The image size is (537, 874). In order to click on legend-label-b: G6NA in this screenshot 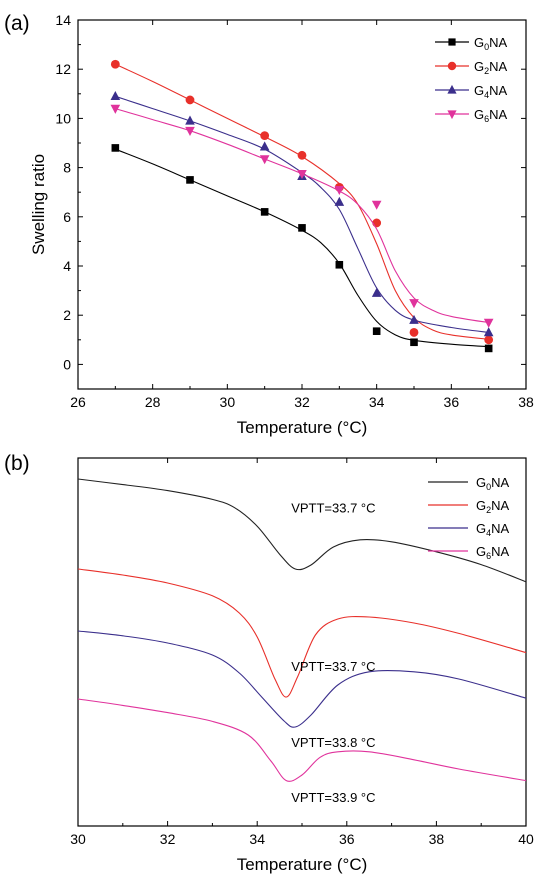, I will do `click(493, 552)`.